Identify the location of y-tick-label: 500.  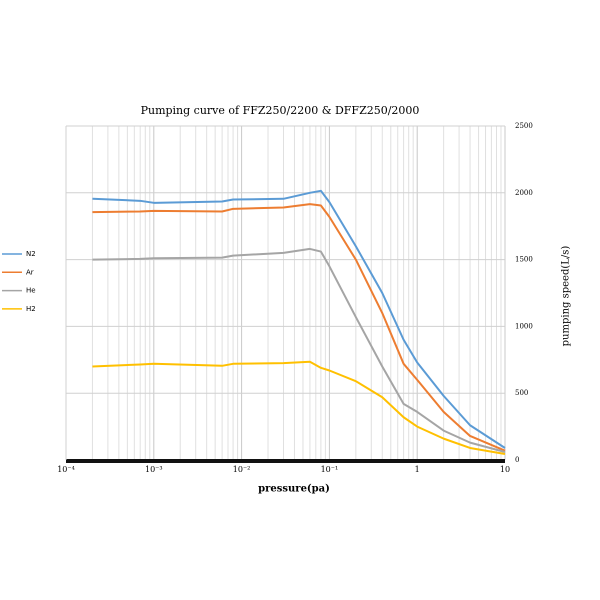
(521, 393).